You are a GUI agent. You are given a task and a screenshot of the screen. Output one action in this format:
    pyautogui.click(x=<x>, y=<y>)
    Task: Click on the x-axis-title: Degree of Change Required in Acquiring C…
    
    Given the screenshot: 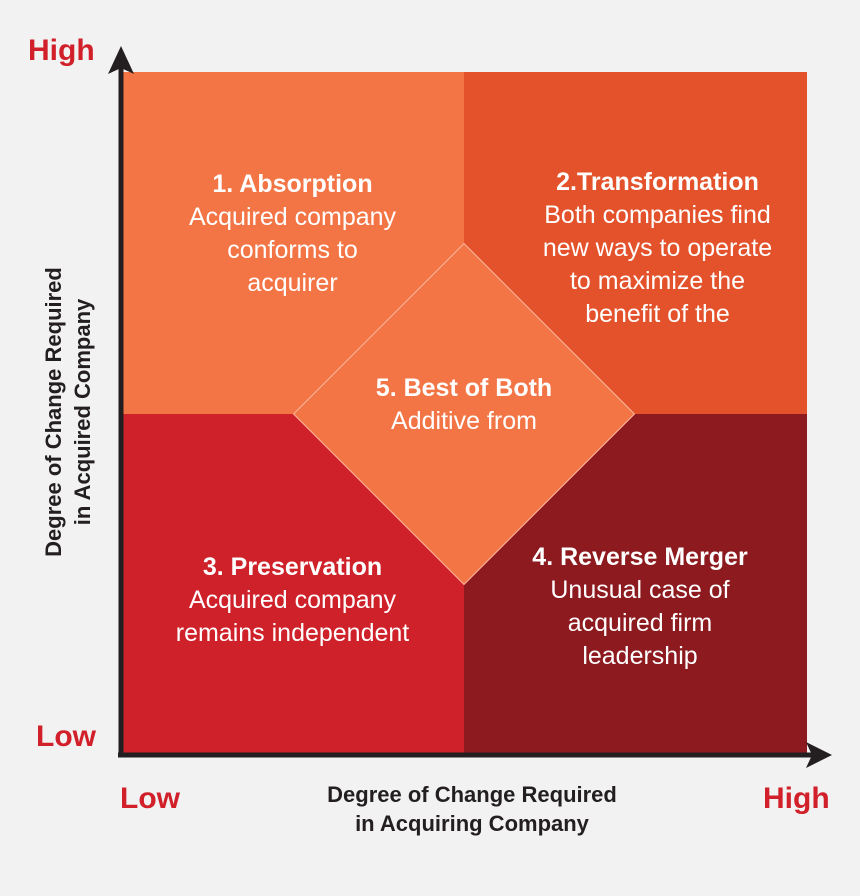 What is the action you would take?
    pyautogui.click(x=472, y=809)
    